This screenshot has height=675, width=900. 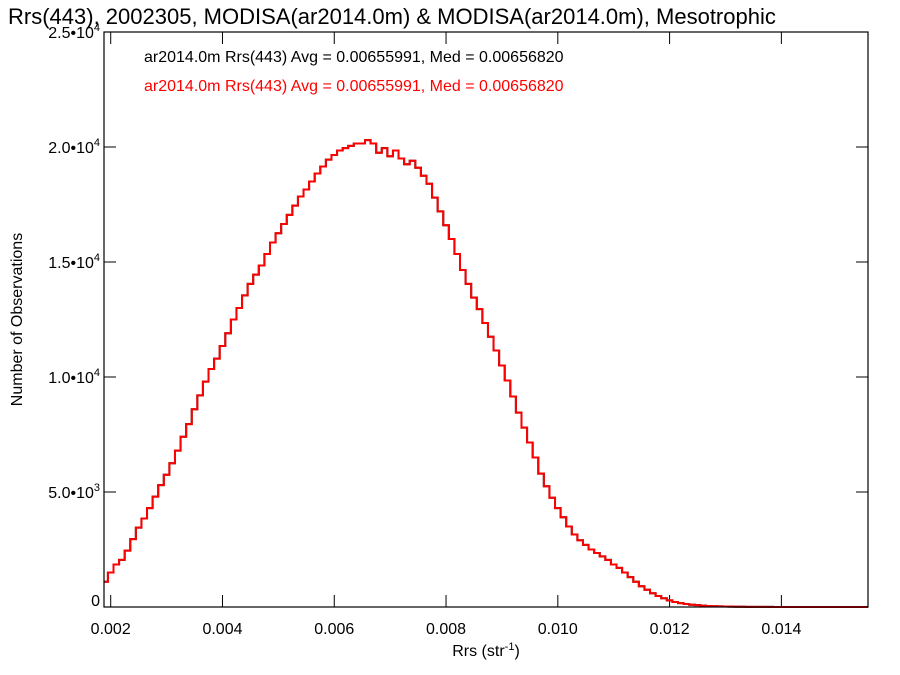 What do you see at coordinates (510, 647) in the screenshot?
I see `x-axis-label-exponent: -1` at bounding box center [510, 647].